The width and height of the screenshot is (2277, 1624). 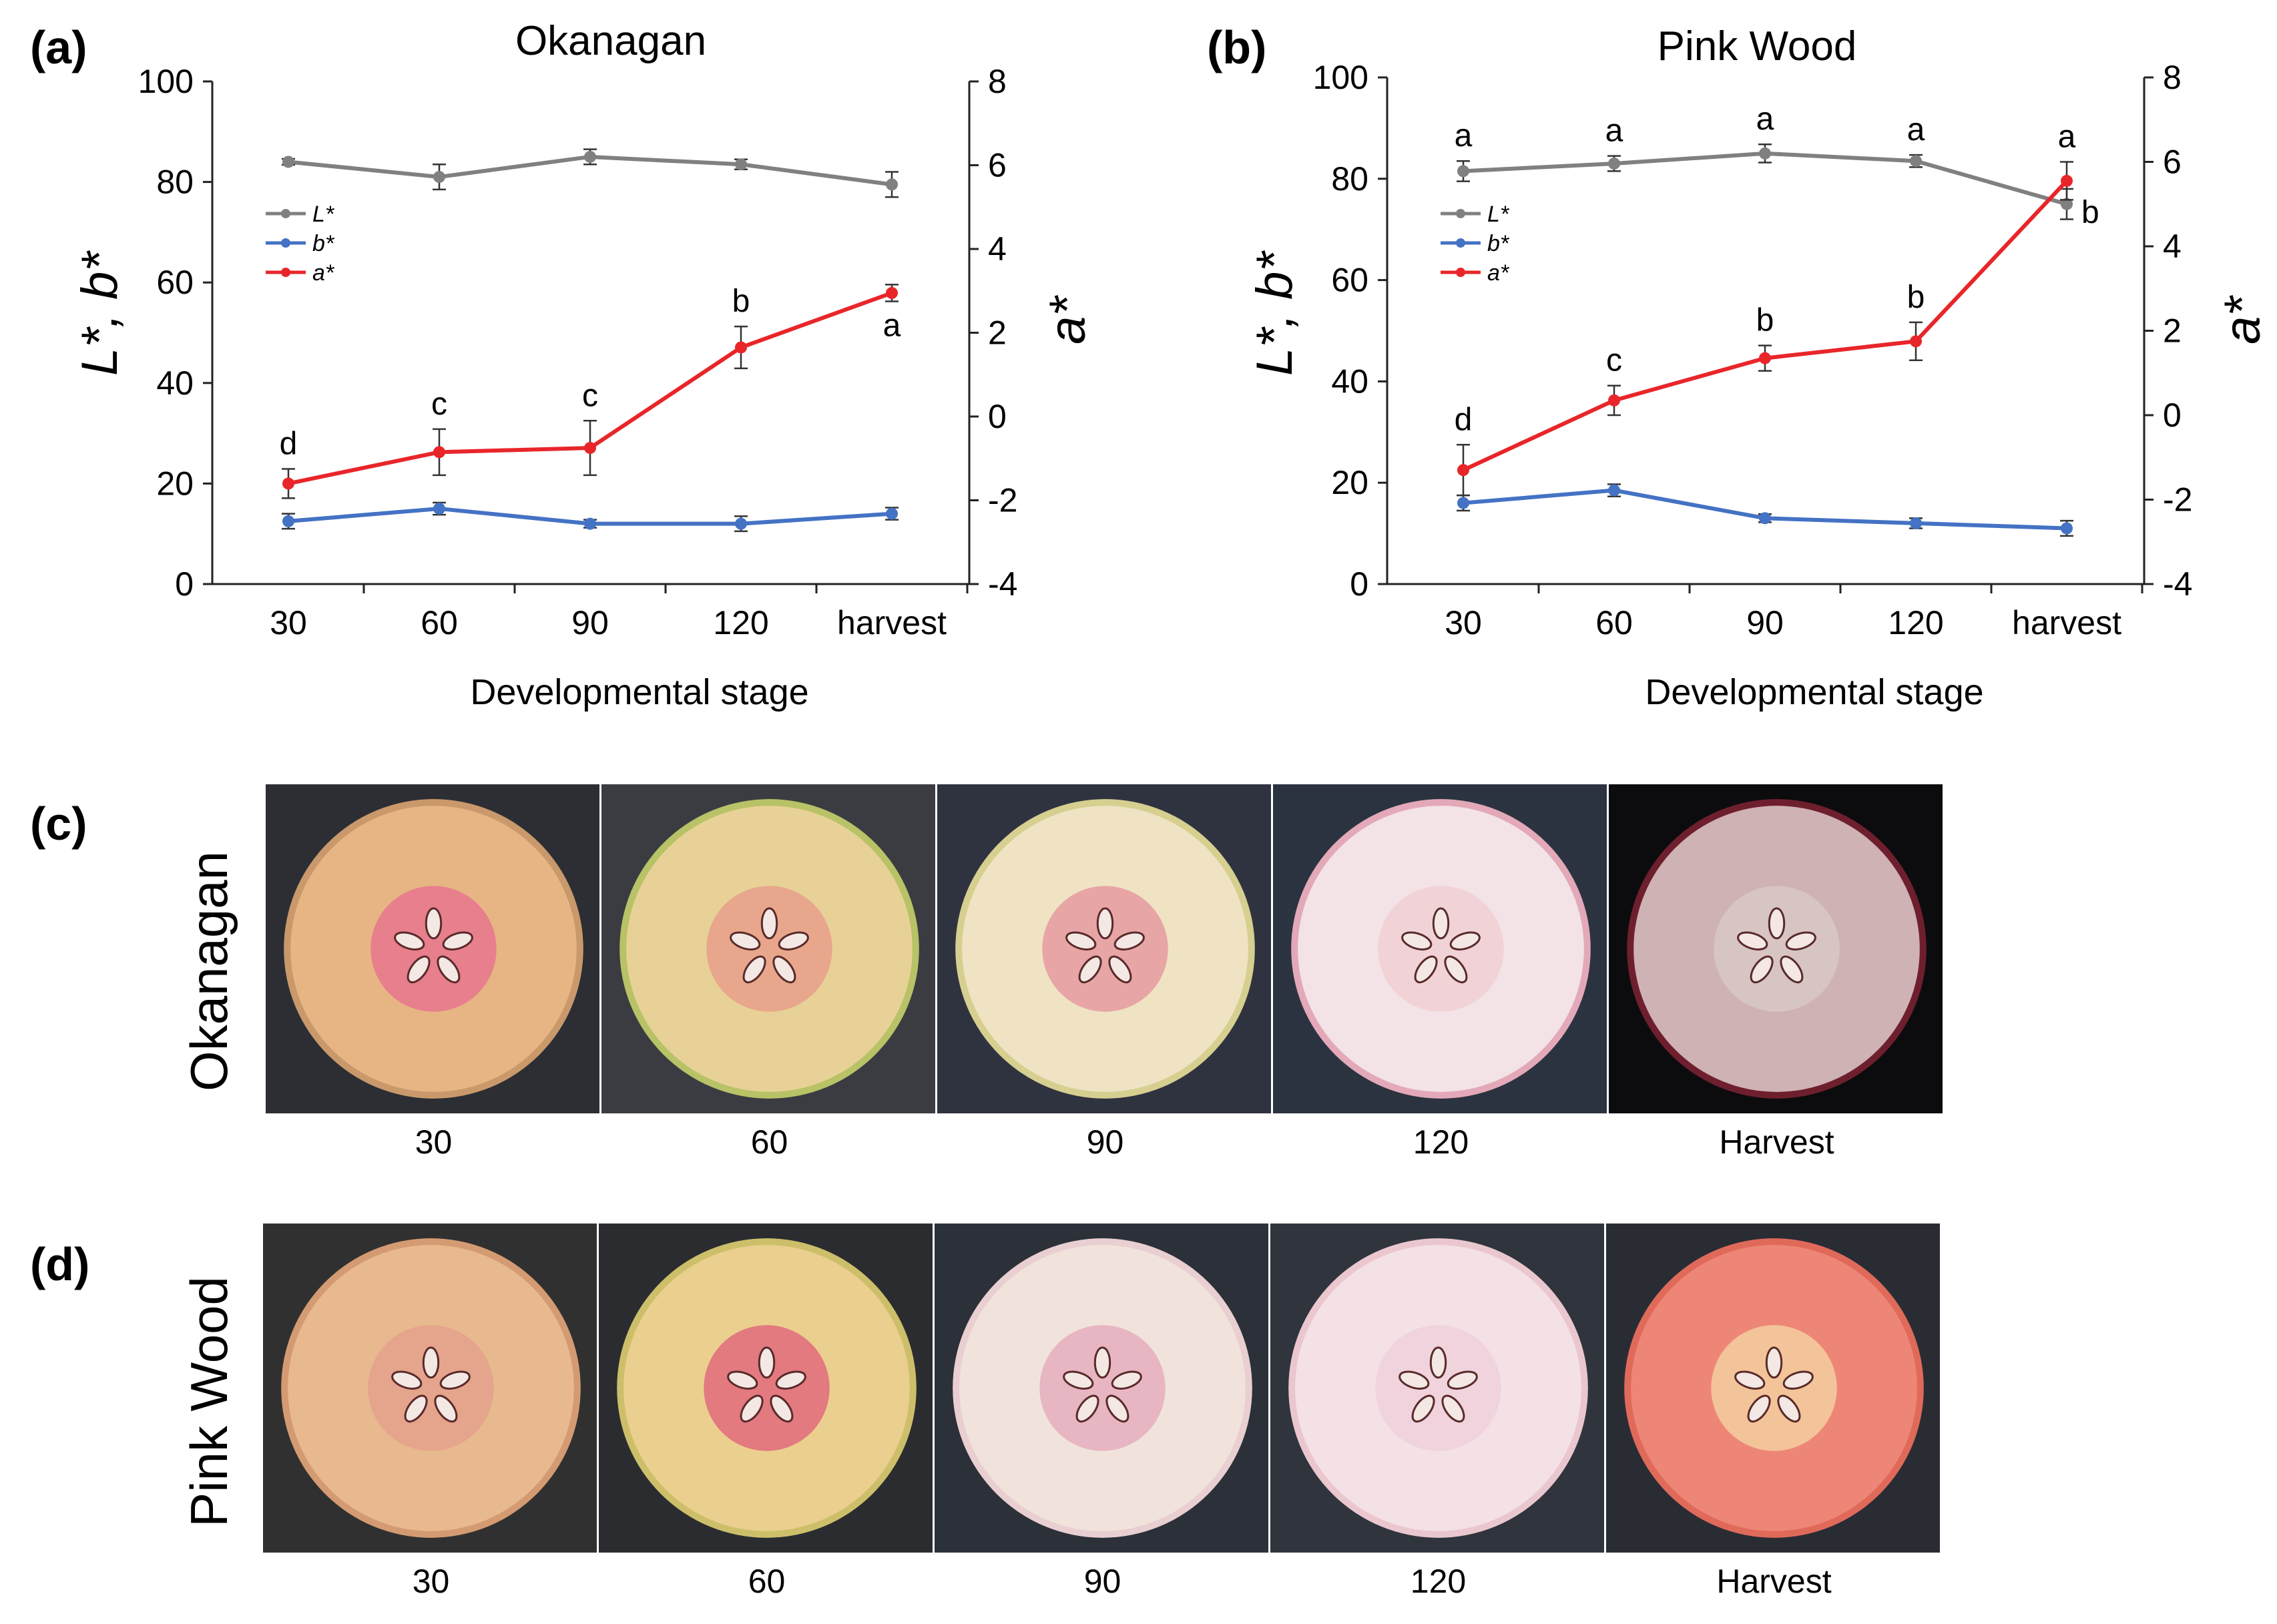 What do you see at coordinates (1757, 46) in the screenshot?
I see `chart-title: Pink Wood` at bounding box center [1757, 46].